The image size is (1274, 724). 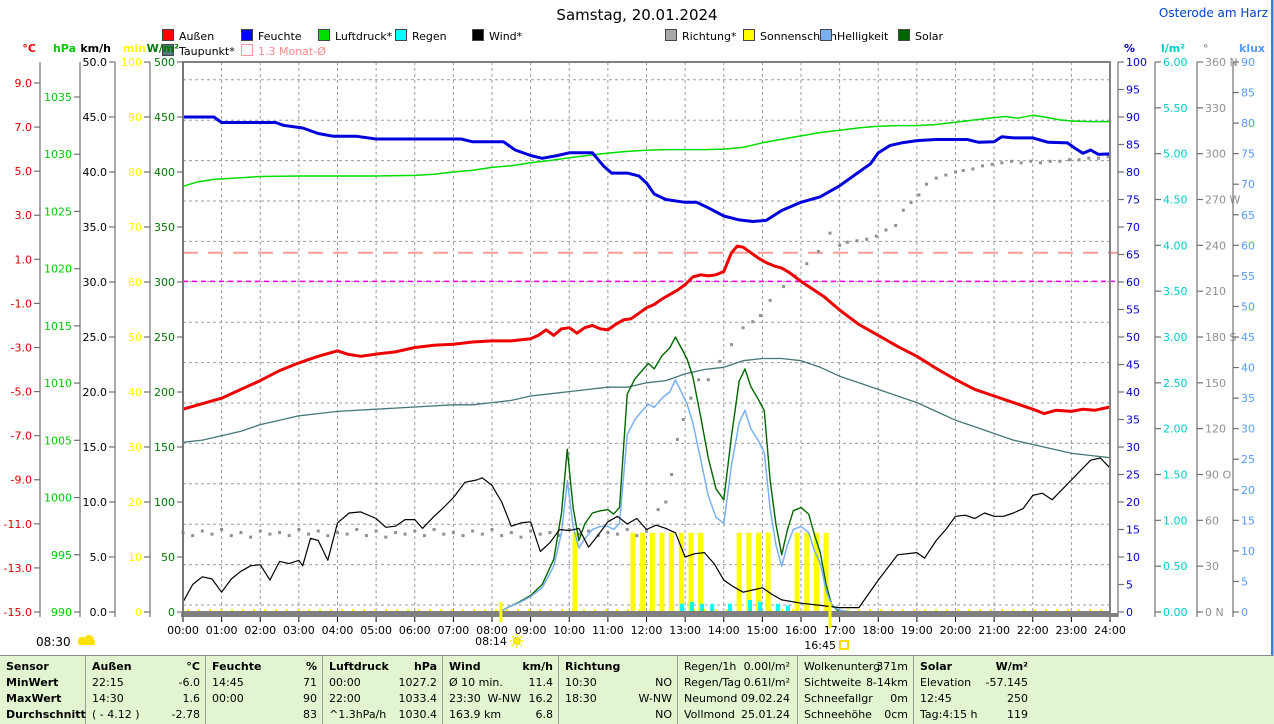 What do you see at coordinates (24, 127) in the screenshot?
I see `axis-tick-label: 7.0` at bounding box center [24, 127].